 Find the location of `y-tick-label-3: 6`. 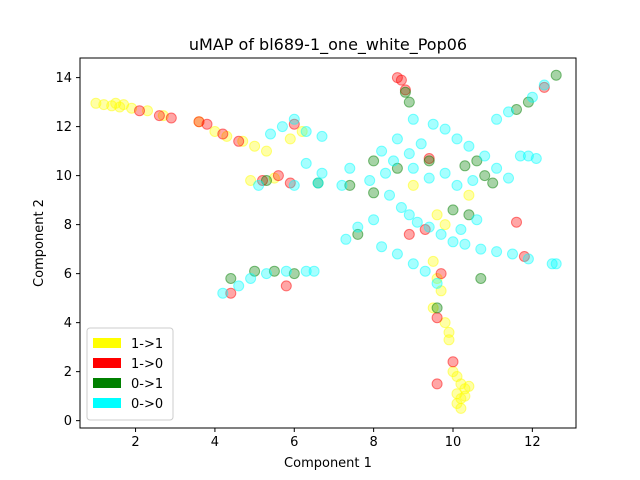

y-tick-label-3: 6 is located at coordinates (68, 274).